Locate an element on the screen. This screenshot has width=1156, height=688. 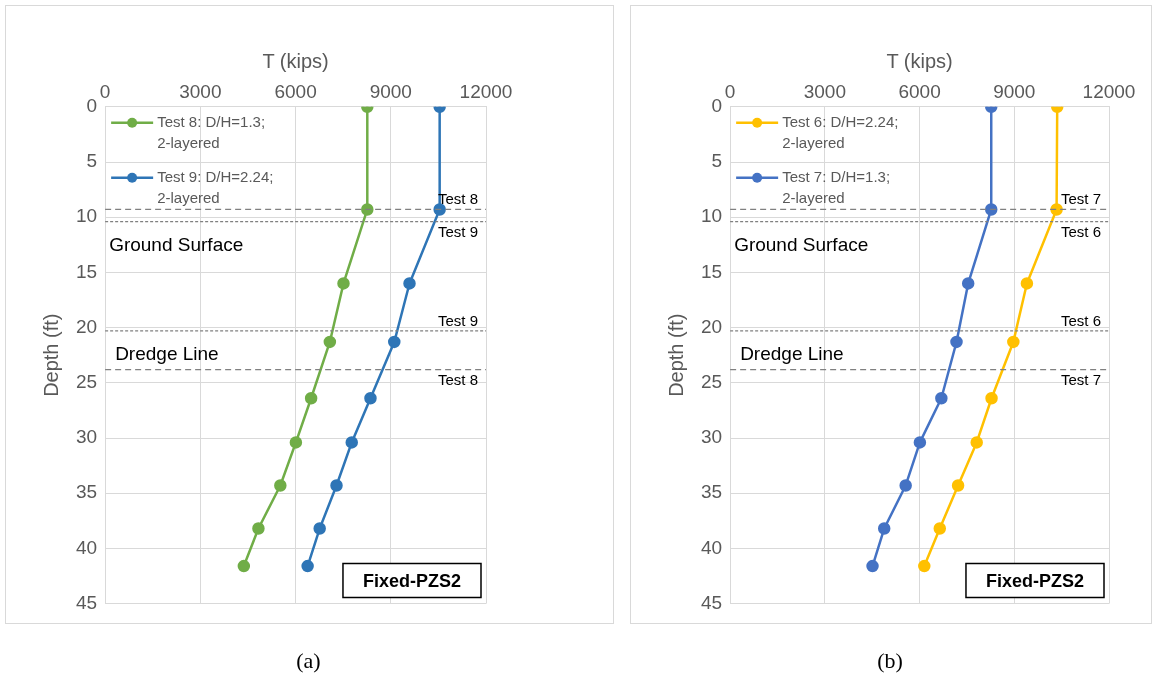
ref-line-label: Test 8 is located at coordinates (457, 380).